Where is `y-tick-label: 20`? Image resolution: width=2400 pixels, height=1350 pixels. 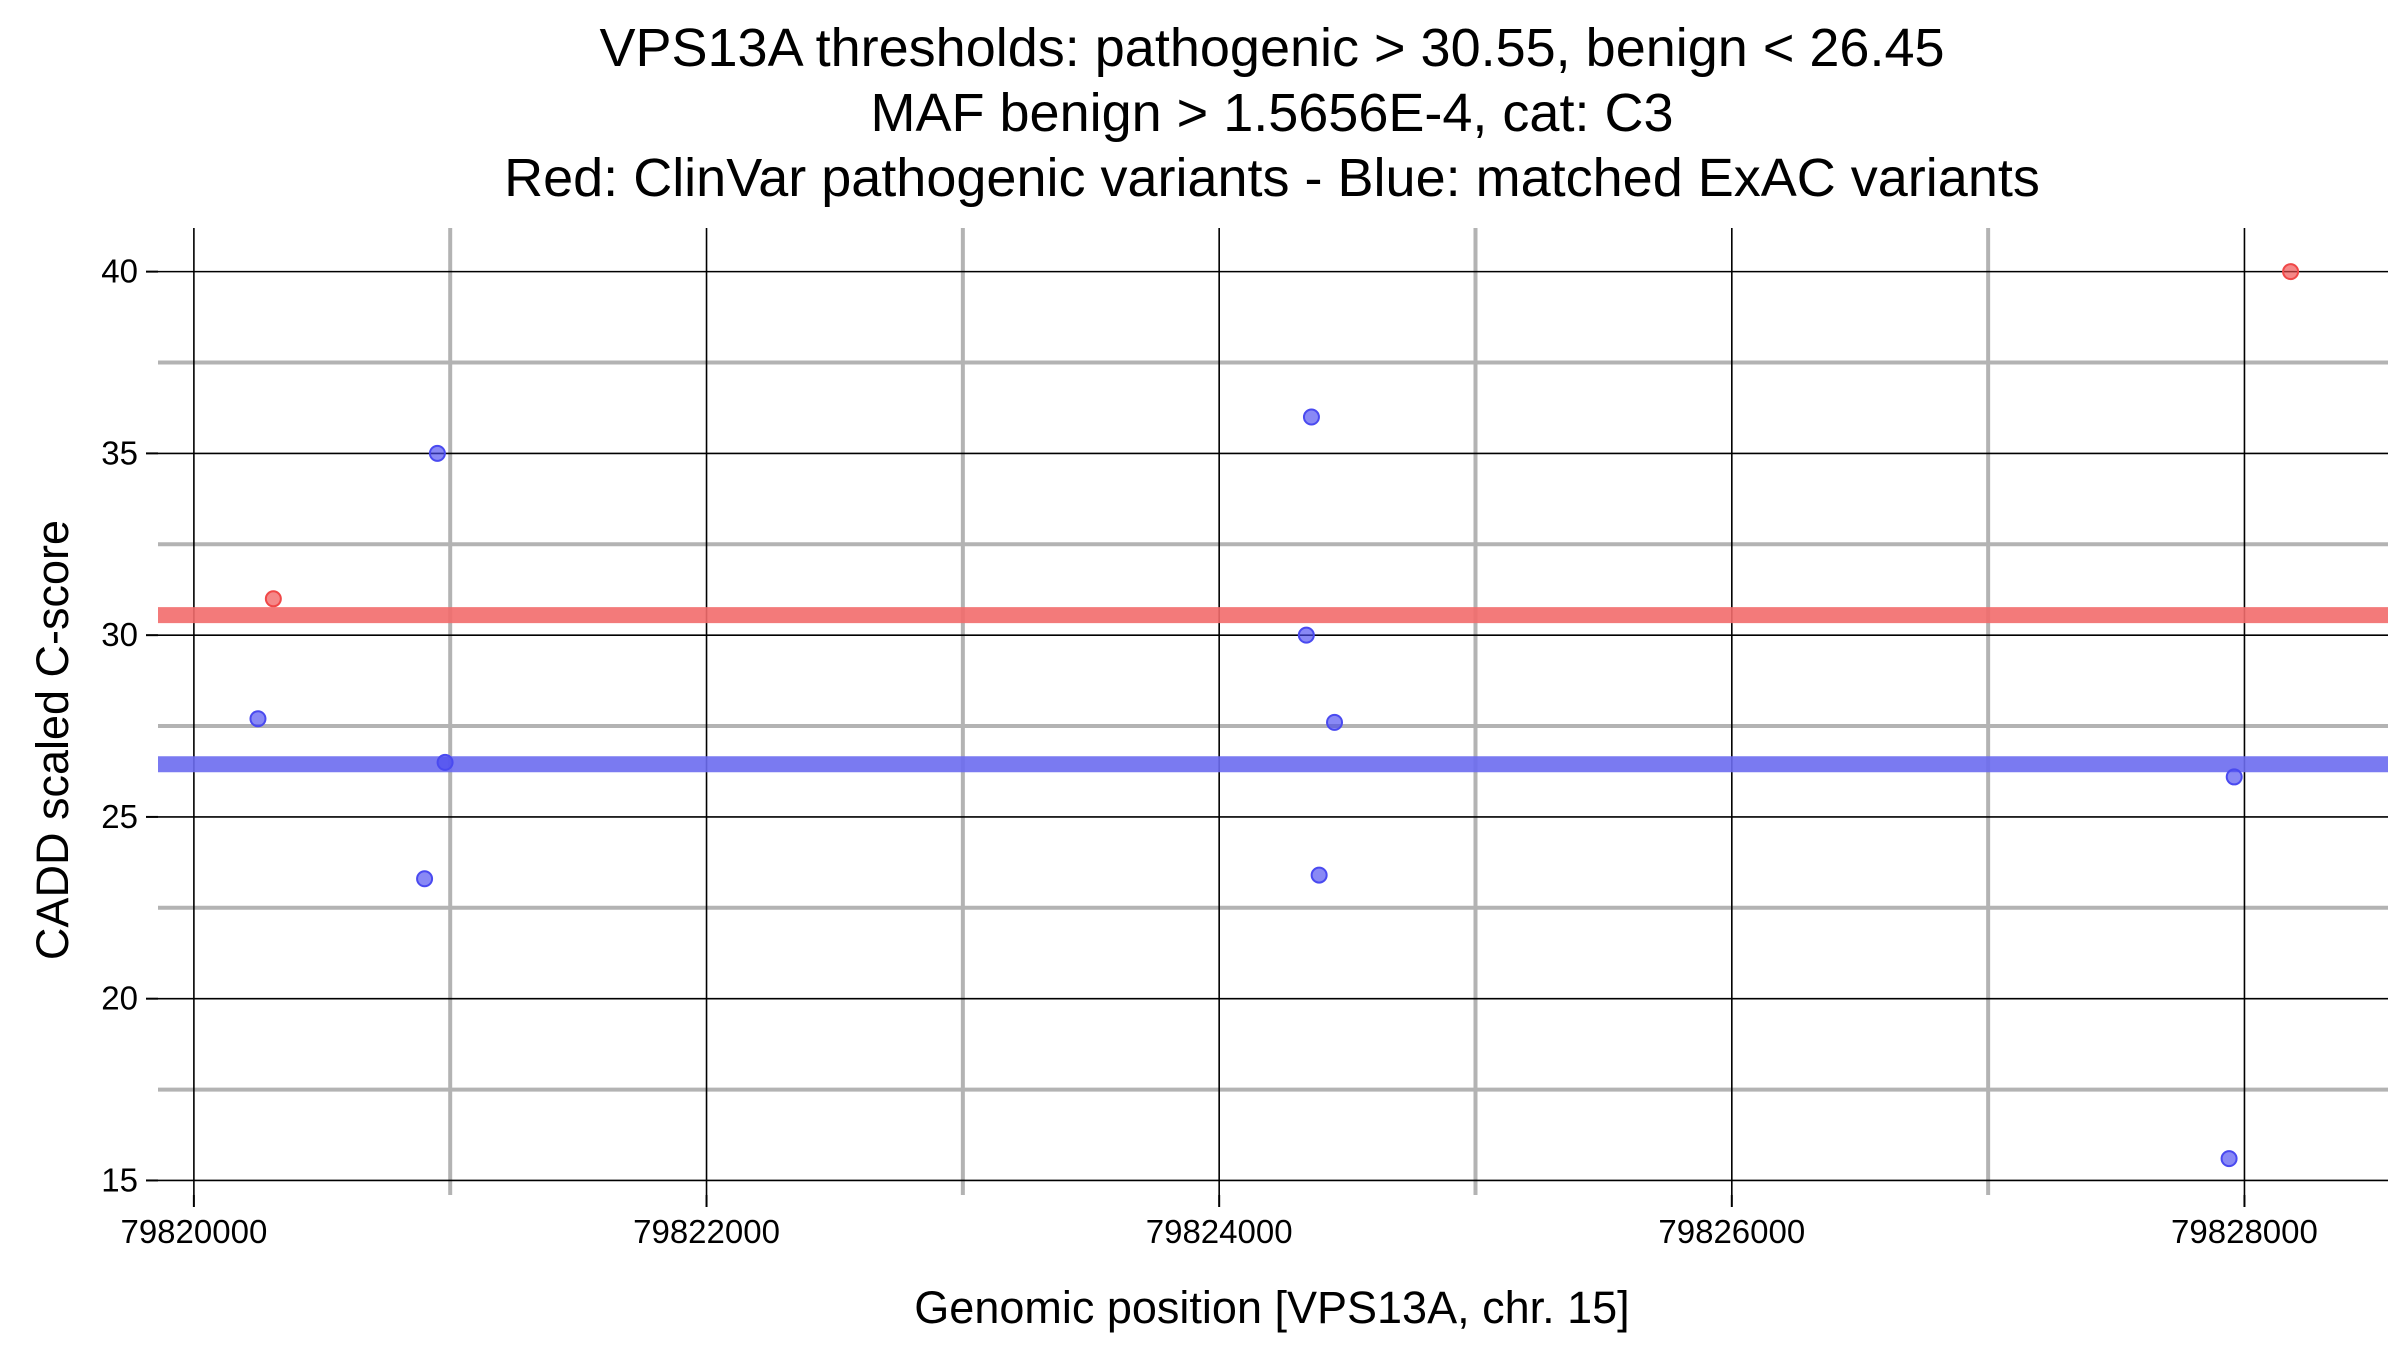
y-tick-label: 20 is located at coordinates (119, 998).